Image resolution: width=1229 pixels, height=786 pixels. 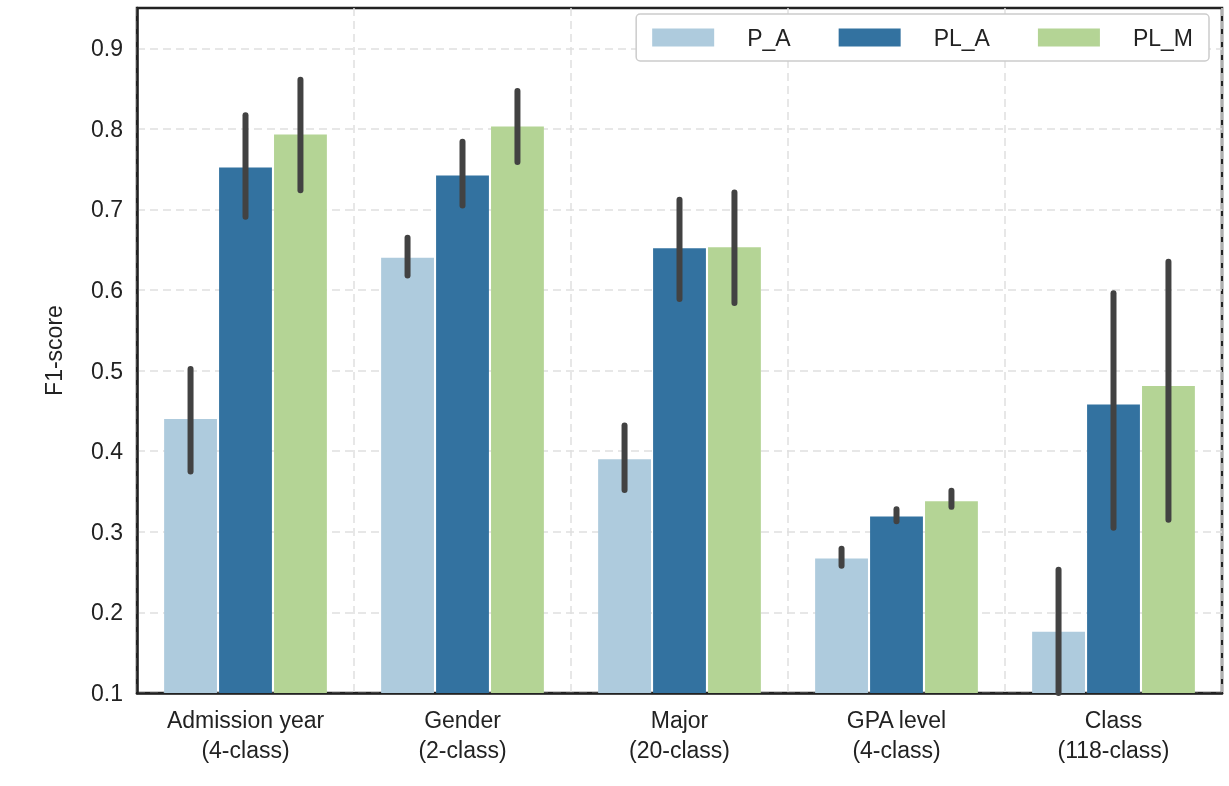 I want to click on y-tick-label: 0.3, so click(x=107, y=531).